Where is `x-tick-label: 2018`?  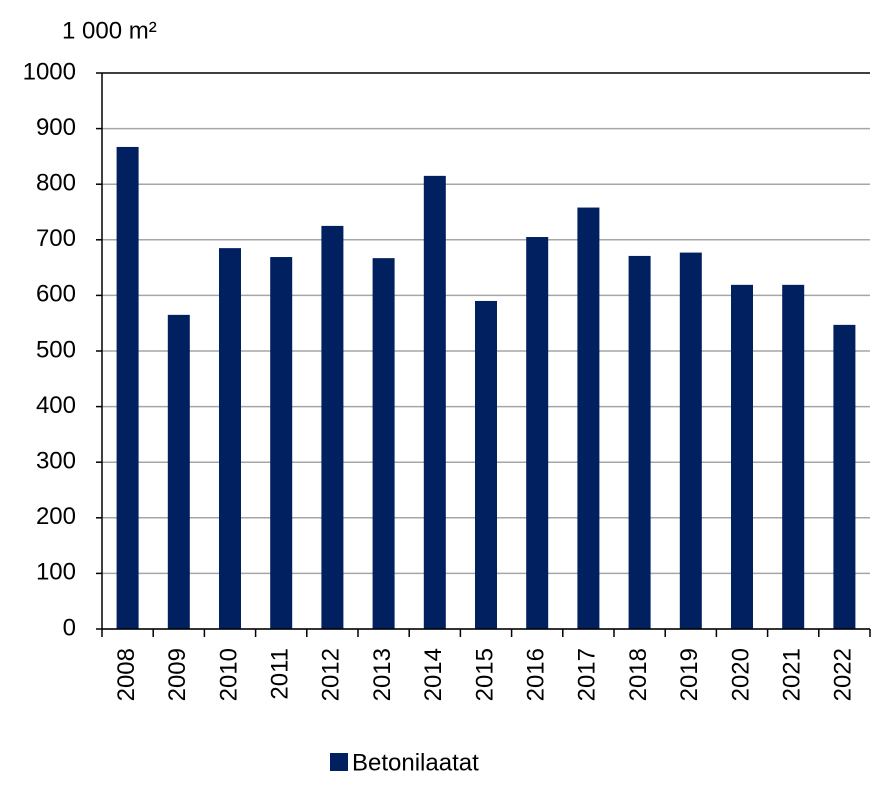 x-tick-label: 2018 is located at coordinates (638, 674).